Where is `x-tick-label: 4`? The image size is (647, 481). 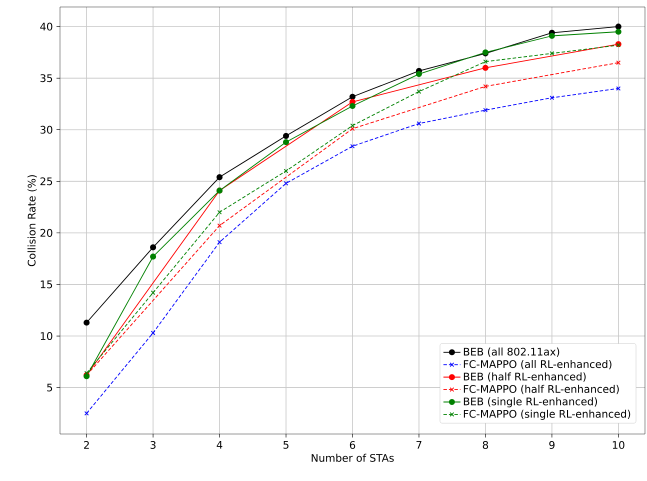 x-tick-label: 4 is located at coordinates (219, 445).